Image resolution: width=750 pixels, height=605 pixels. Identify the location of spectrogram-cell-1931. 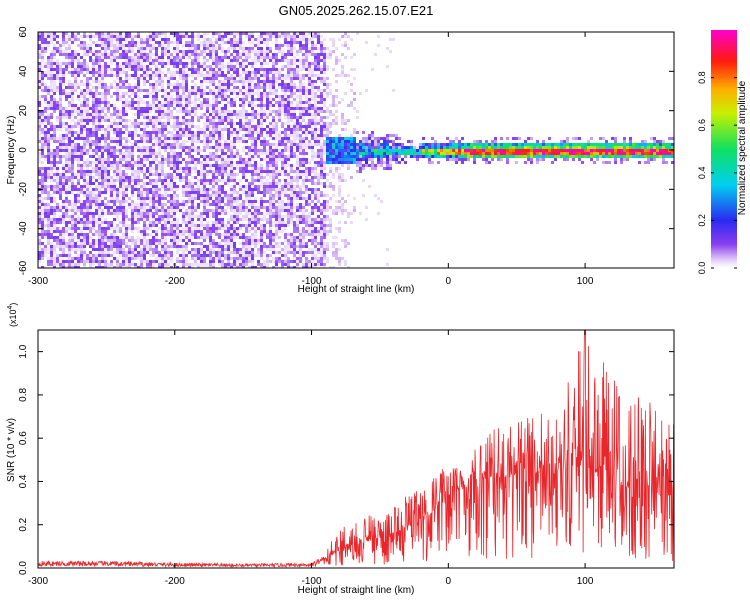
(135, 129).